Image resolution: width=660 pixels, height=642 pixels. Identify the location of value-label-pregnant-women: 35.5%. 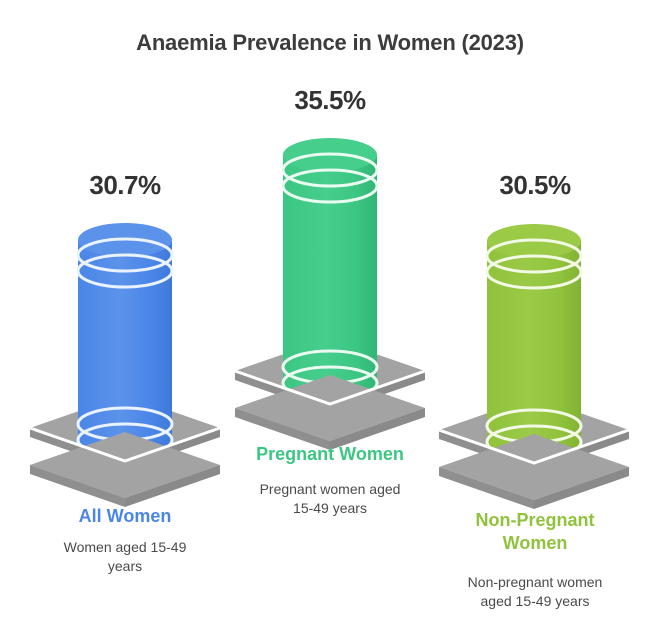
(330, 100).